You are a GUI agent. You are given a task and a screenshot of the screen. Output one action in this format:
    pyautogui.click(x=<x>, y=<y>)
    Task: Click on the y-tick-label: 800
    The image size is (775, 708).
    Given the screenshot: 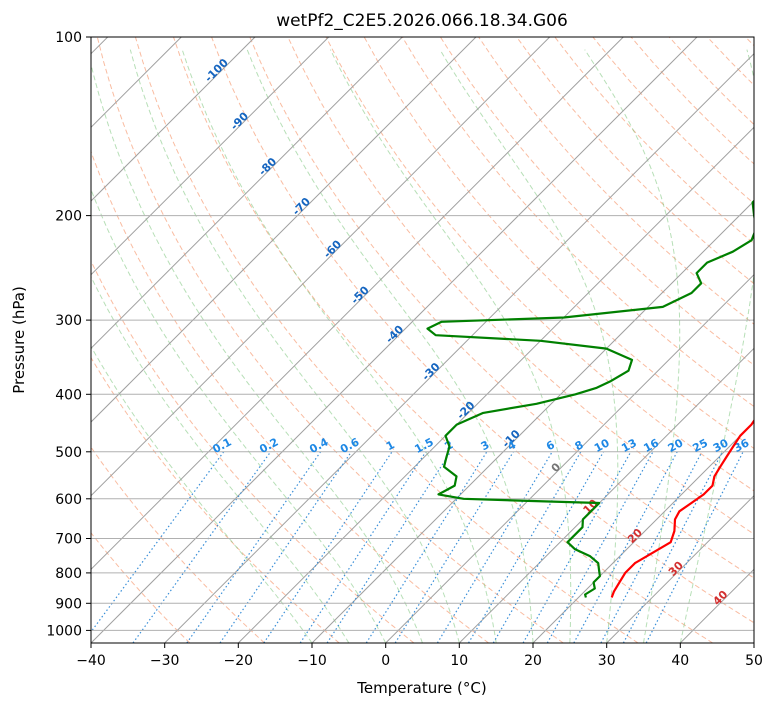 What is the action you would take?
    pyautogui.click(x=68, y=574)
    